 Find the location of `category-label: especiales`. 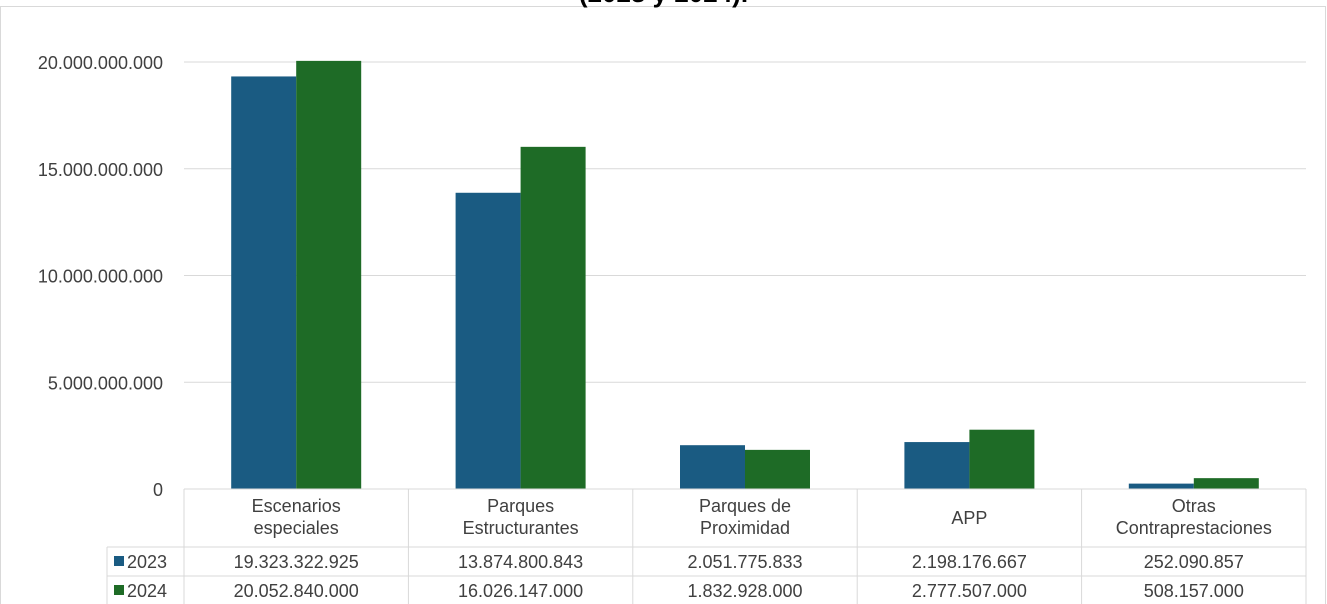

category-label: especiales is located at coordinates (296, 528).